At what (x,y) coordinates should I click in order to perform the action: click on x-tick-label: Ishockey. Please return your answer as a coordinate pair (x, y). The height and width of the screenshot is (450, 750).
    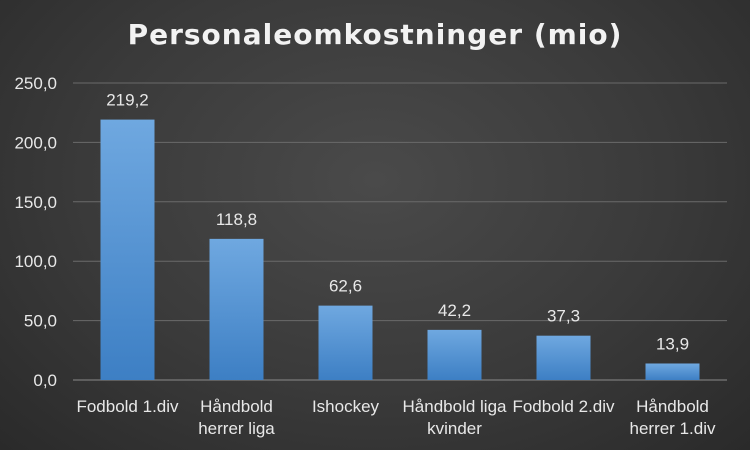
    Looking at the image, I should click on (346, 406).